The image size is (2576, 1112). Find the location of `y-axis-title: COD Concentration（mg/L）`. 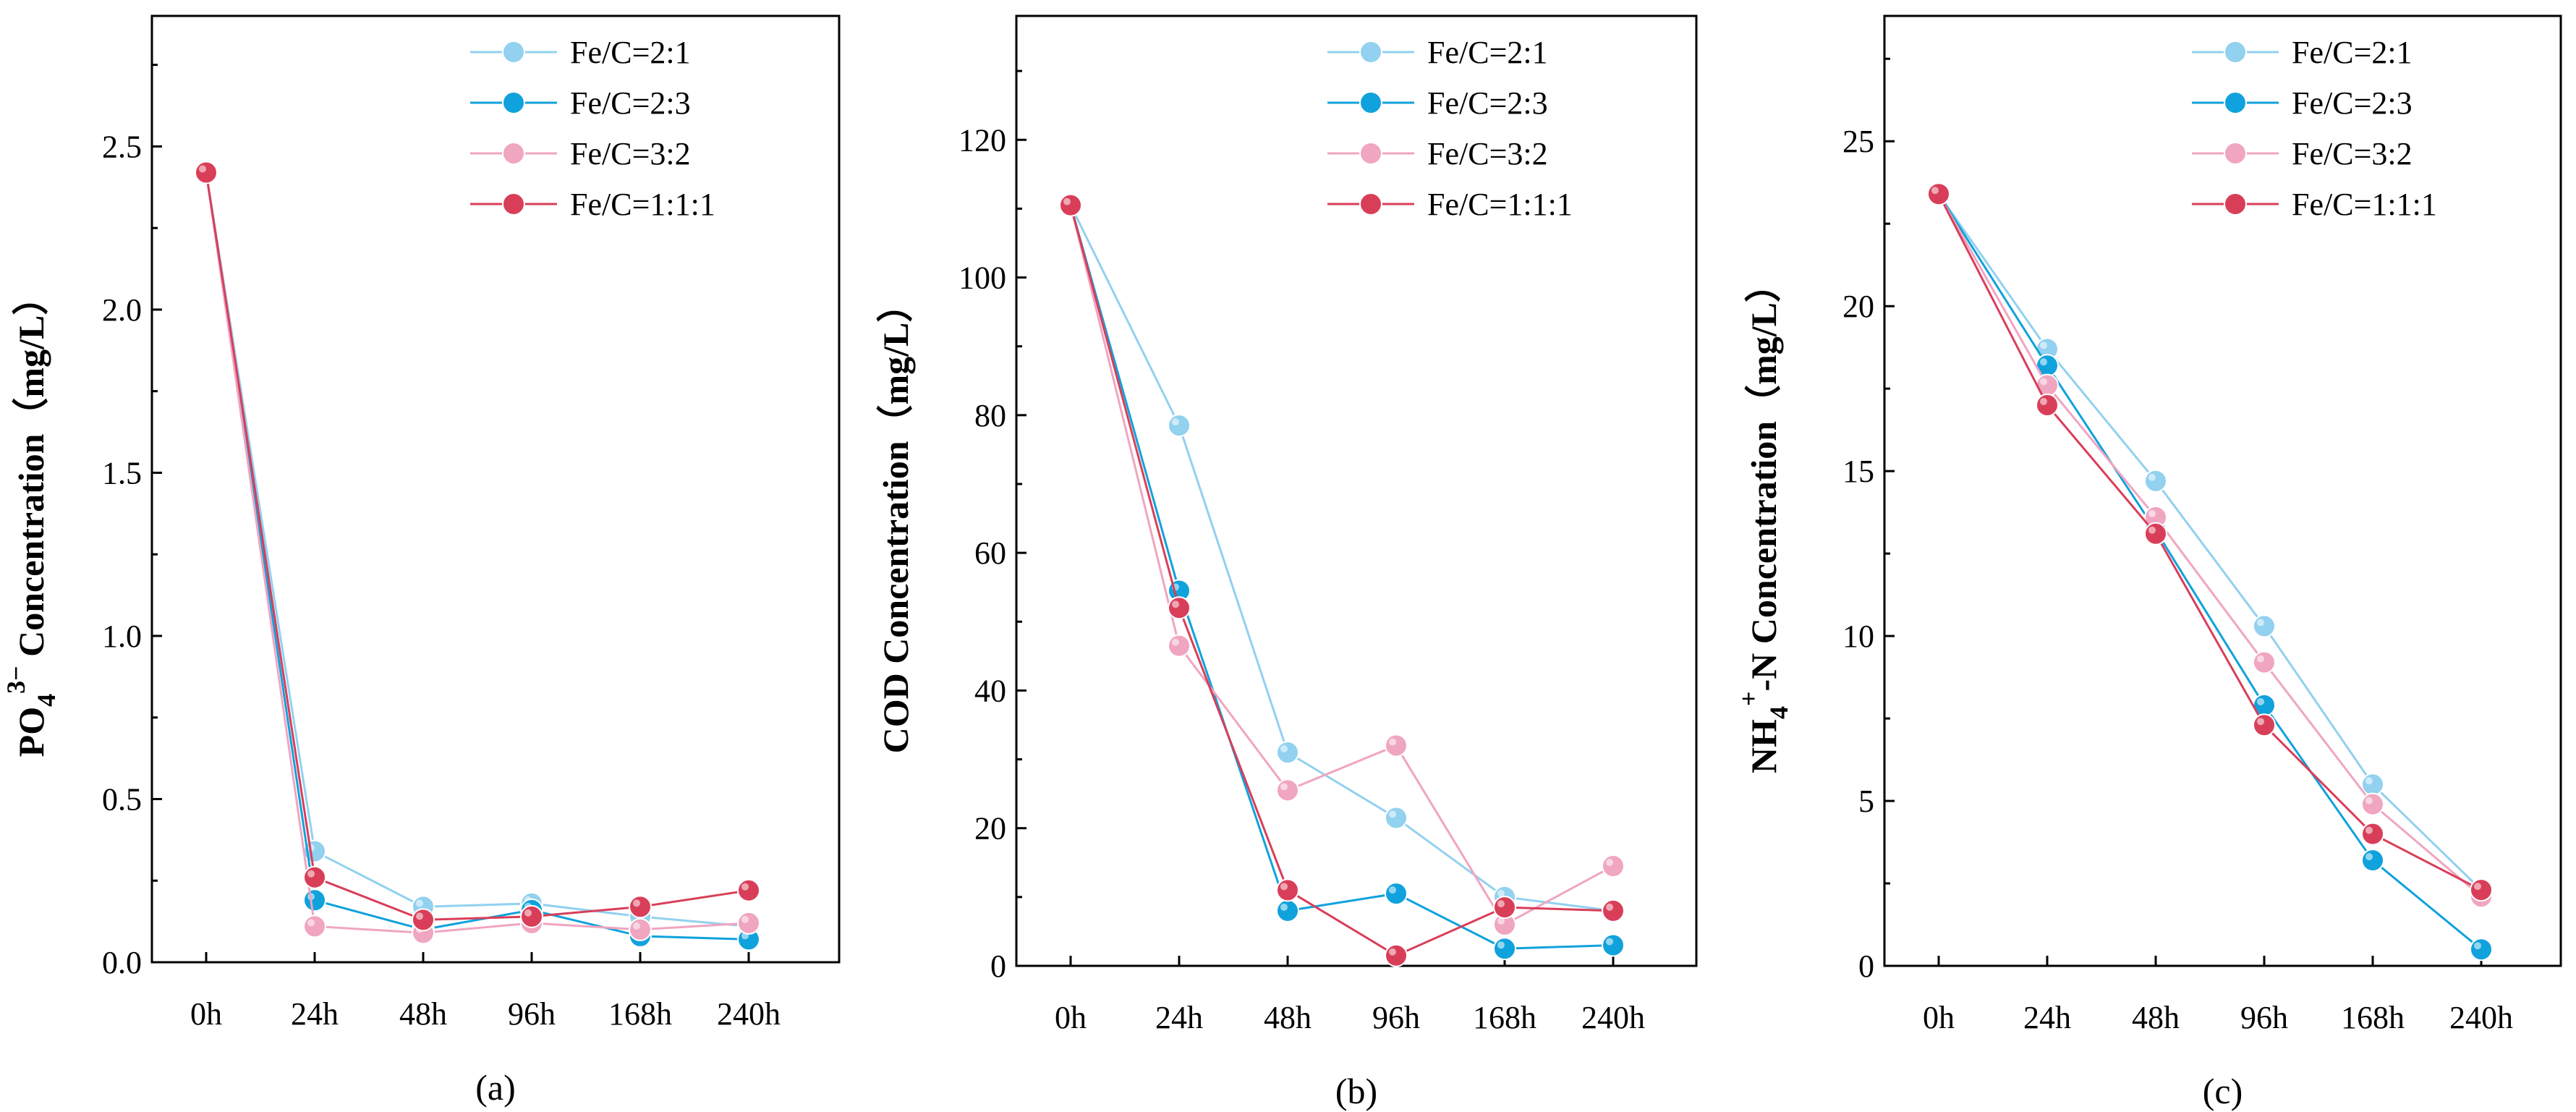

y-axis-title: COD Concentration（mg/L） is located at coordinates (895, 520).